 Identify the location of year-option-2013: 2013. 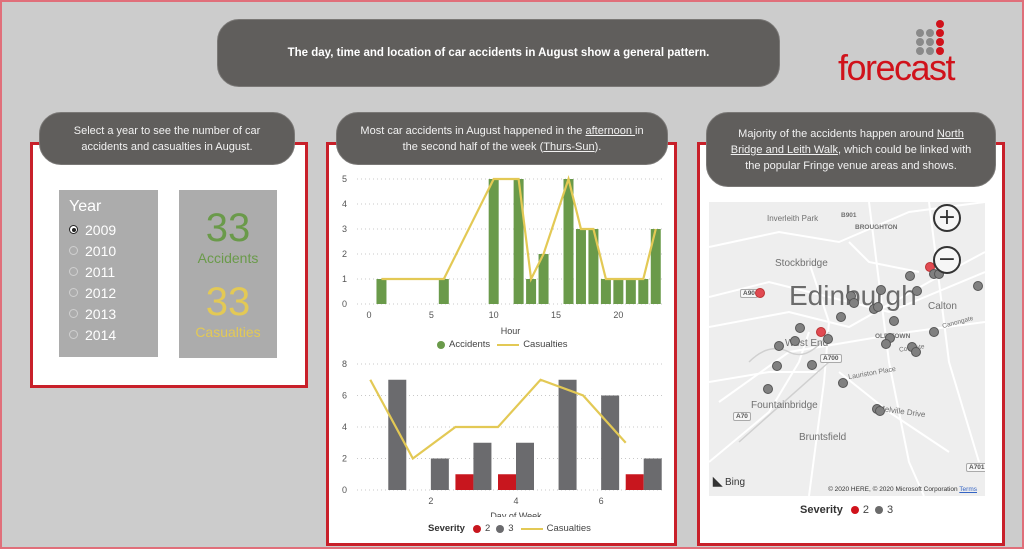
(108, 313).